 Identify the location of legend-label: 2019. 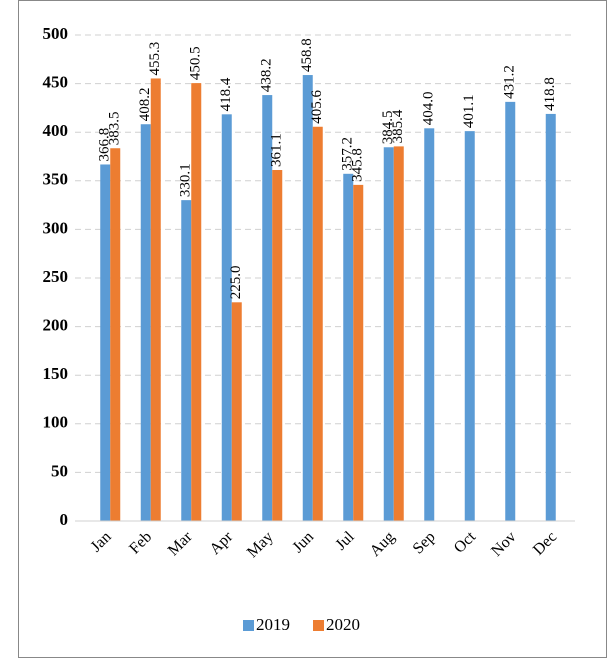
(273, 624).